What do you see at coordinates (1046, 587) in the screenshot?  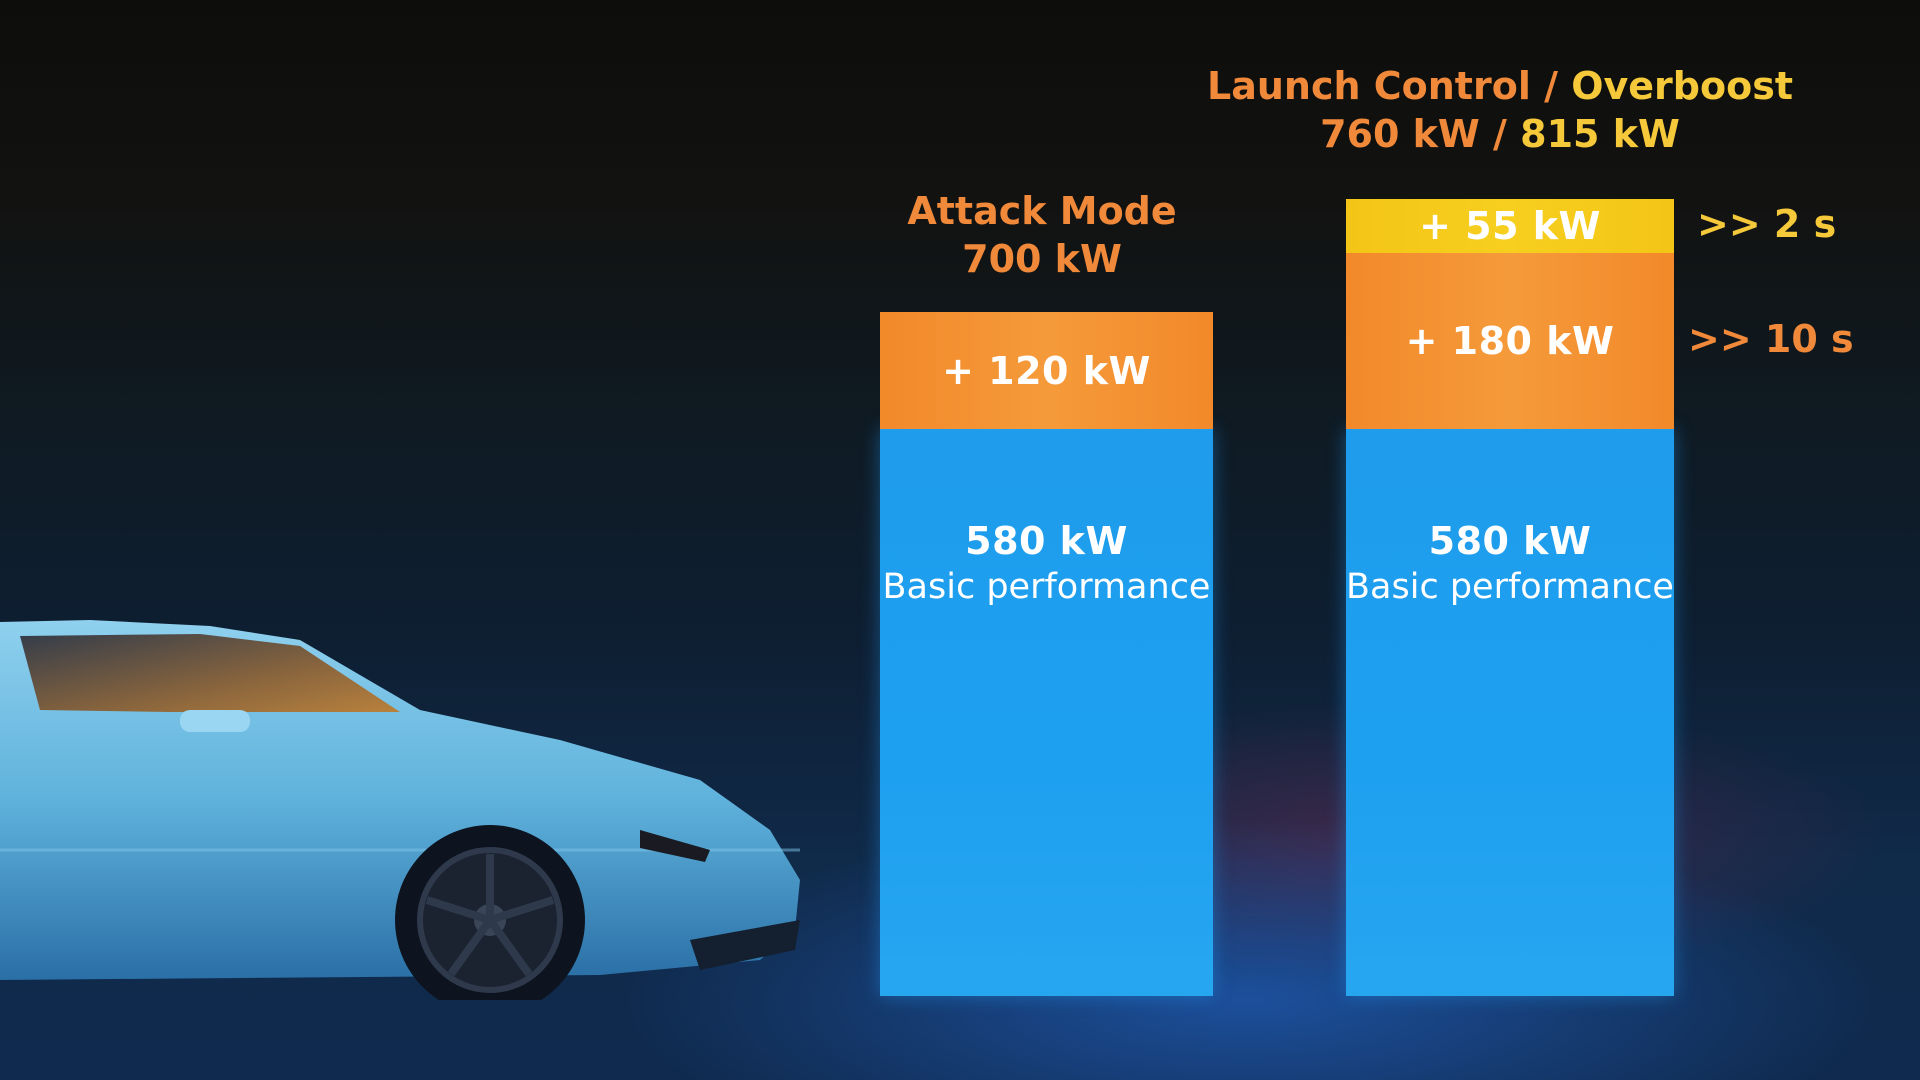 I see `bar1-basic-sublabel: Basic performance` at bounding box center [1046, 587].